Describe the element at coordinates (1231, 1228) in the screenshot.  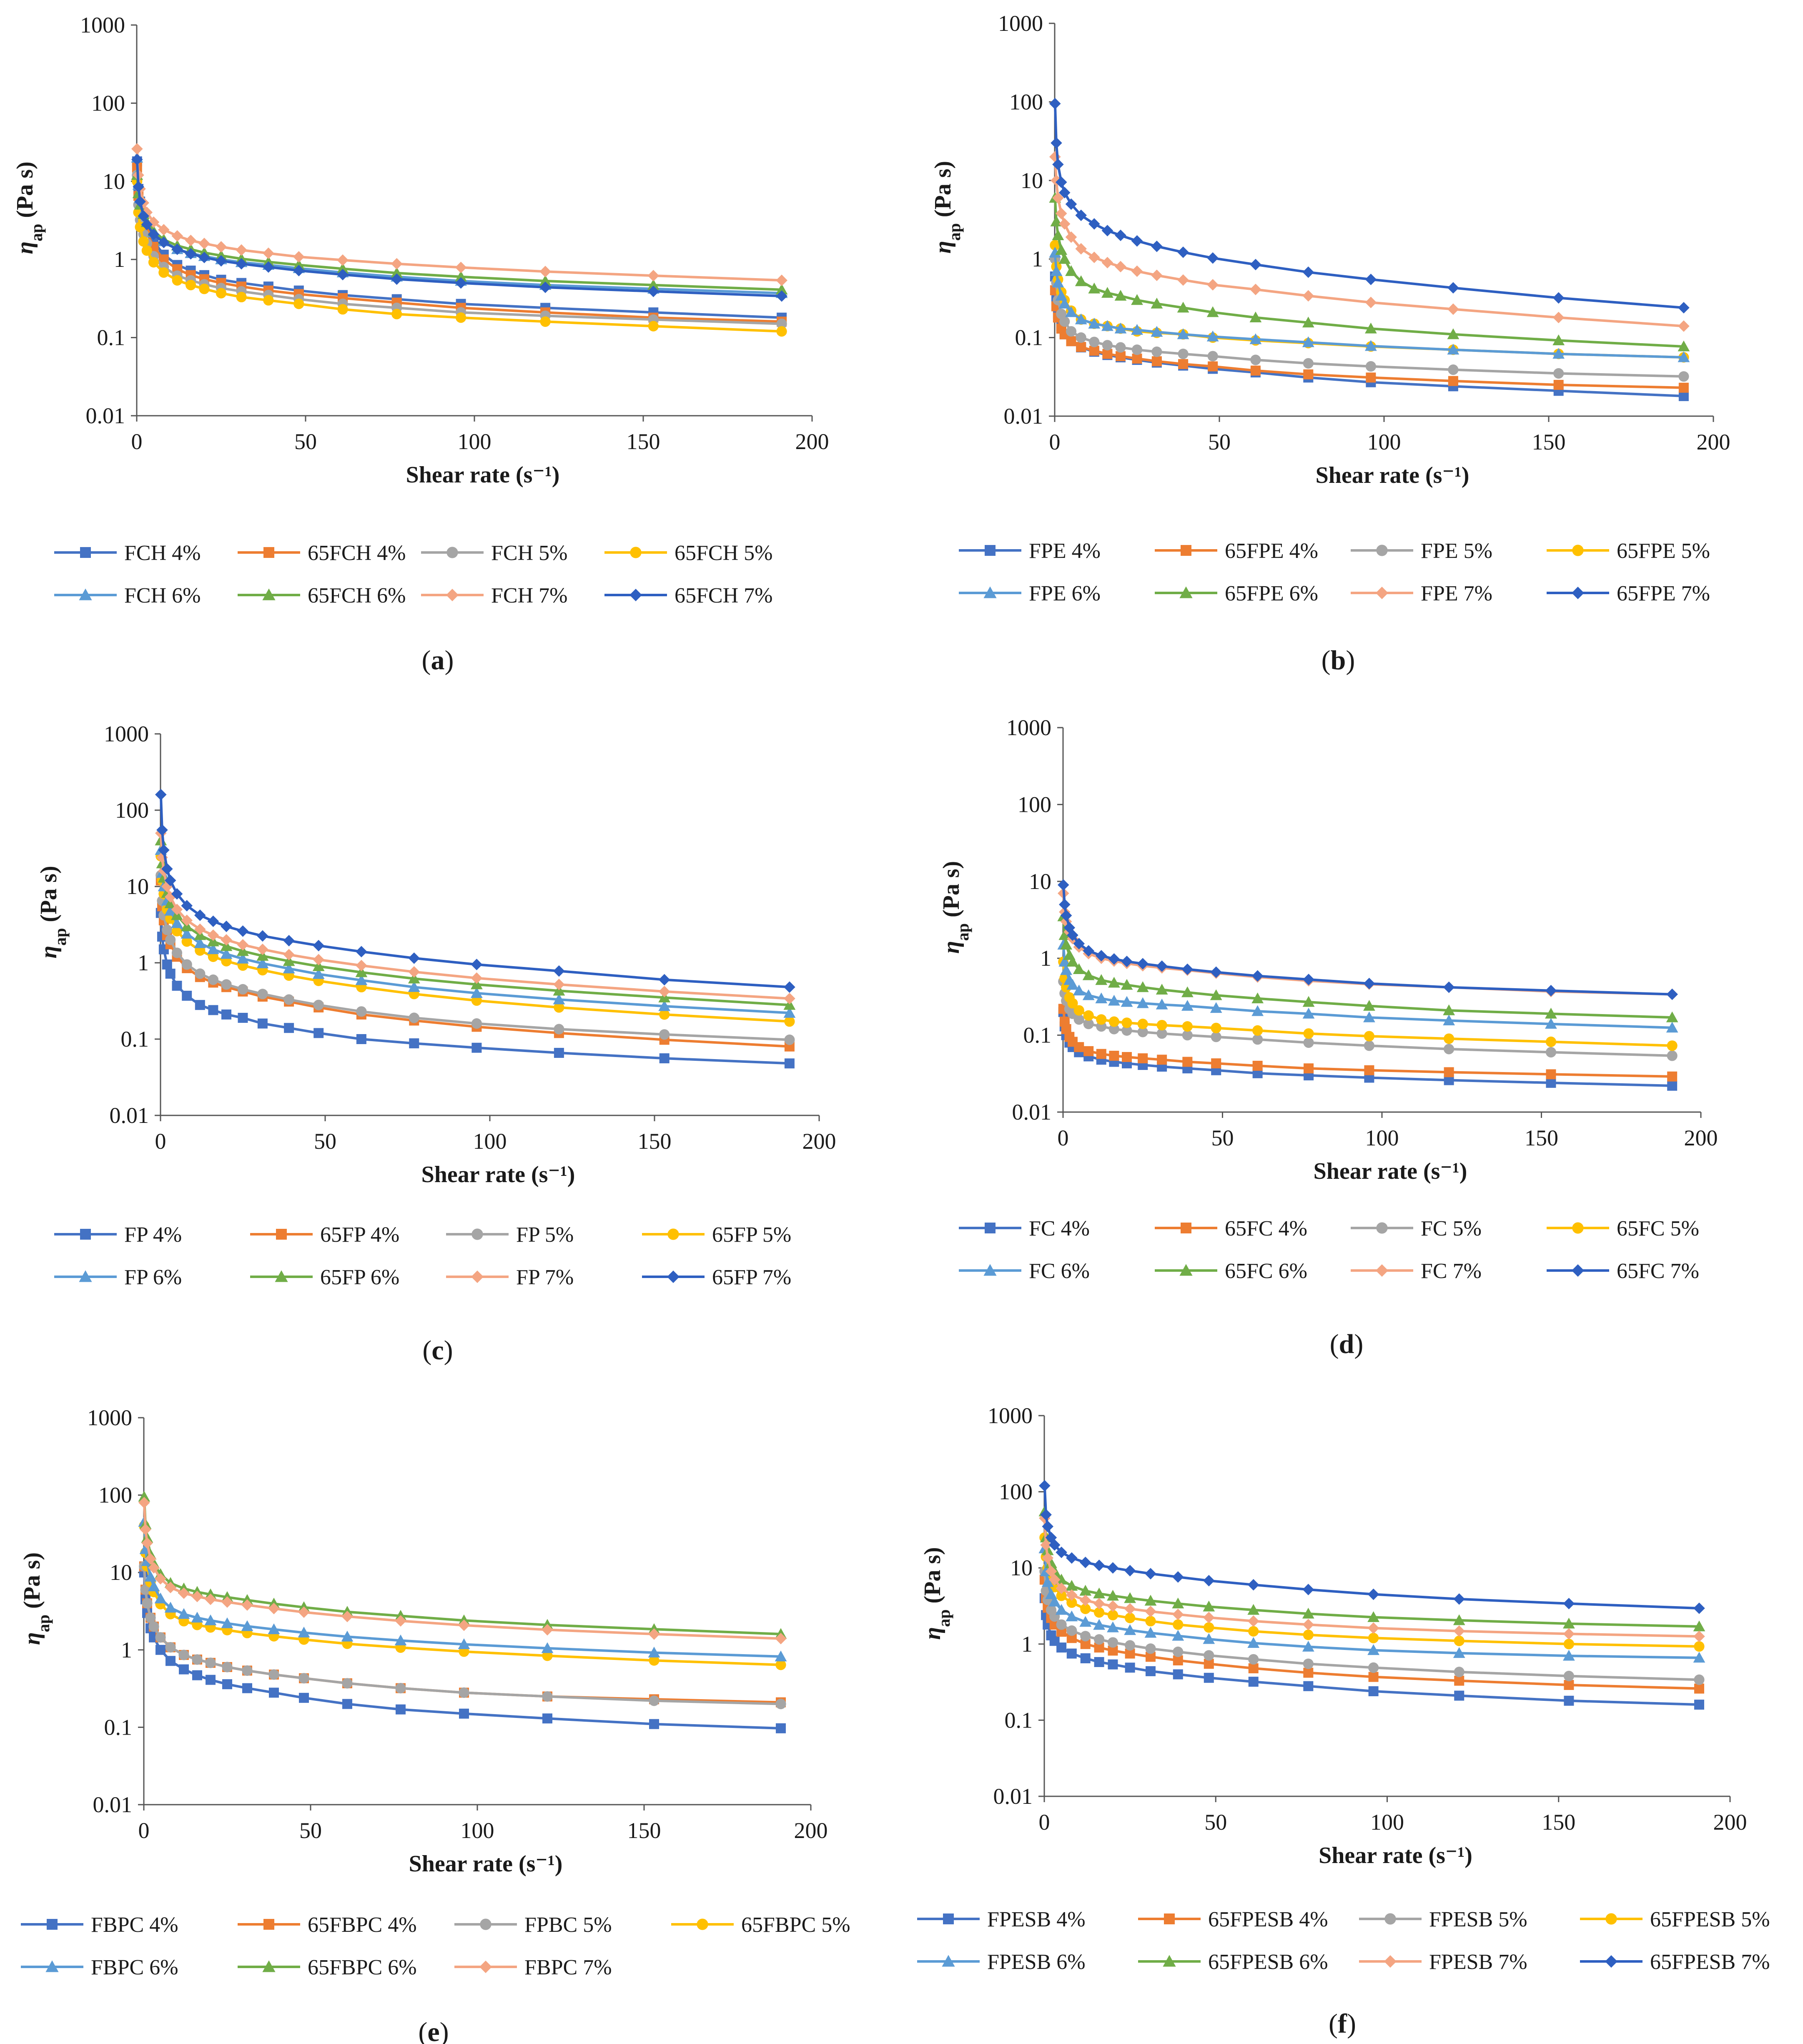
I see `legend-item: 65FC 4%` at that location.